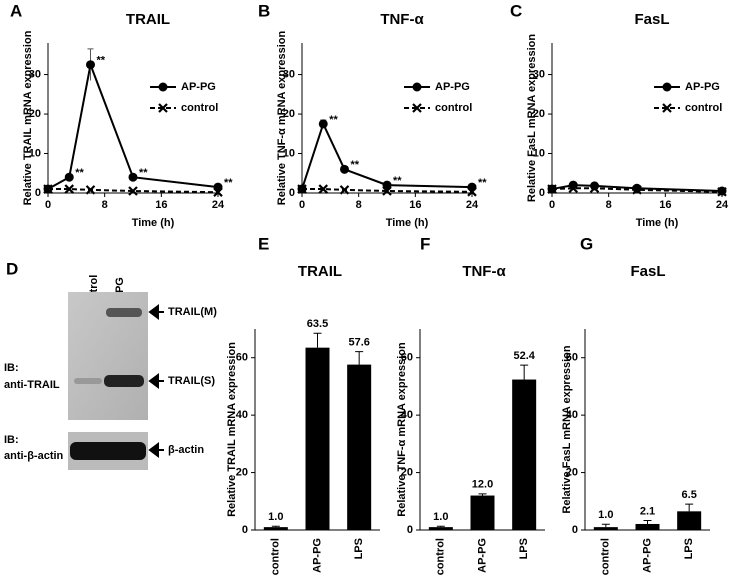  Describe the element at coordinates (16, 10) in the screenshot. I see `panel-letter: A` at that location.